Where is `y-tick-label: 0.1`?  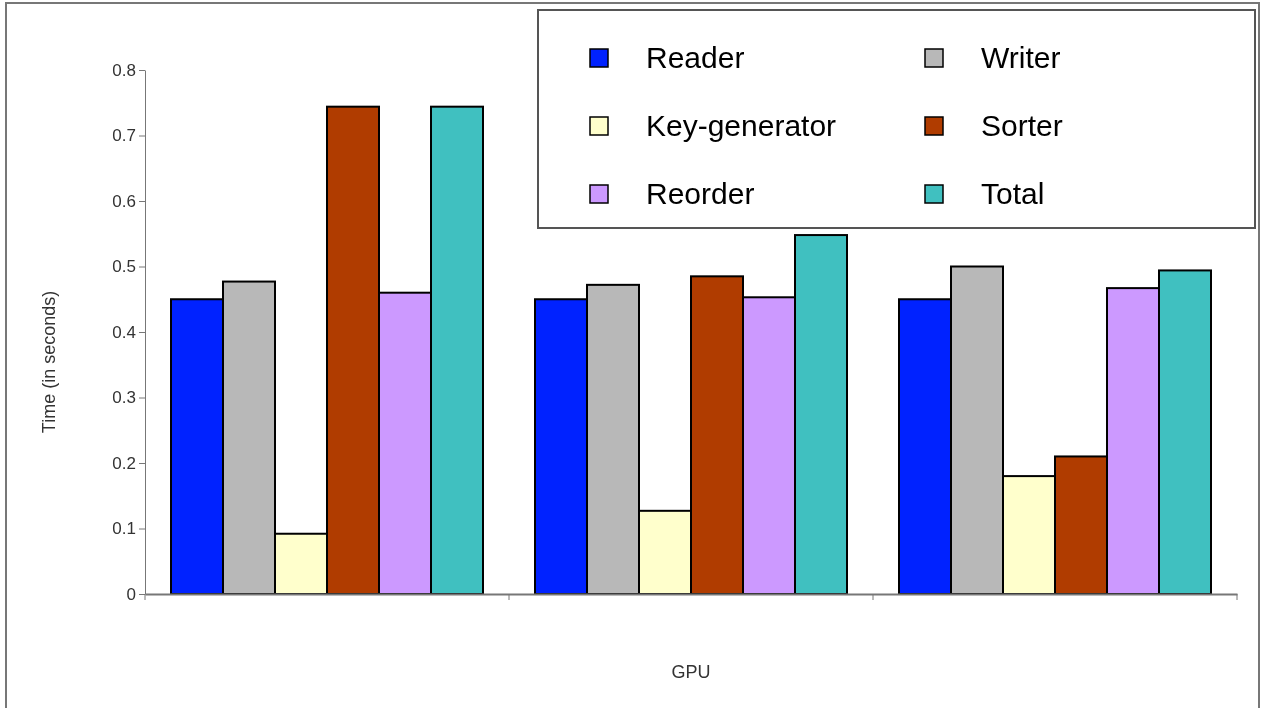
y-tick-label: 0.1 is located at coordinates (124, 529).